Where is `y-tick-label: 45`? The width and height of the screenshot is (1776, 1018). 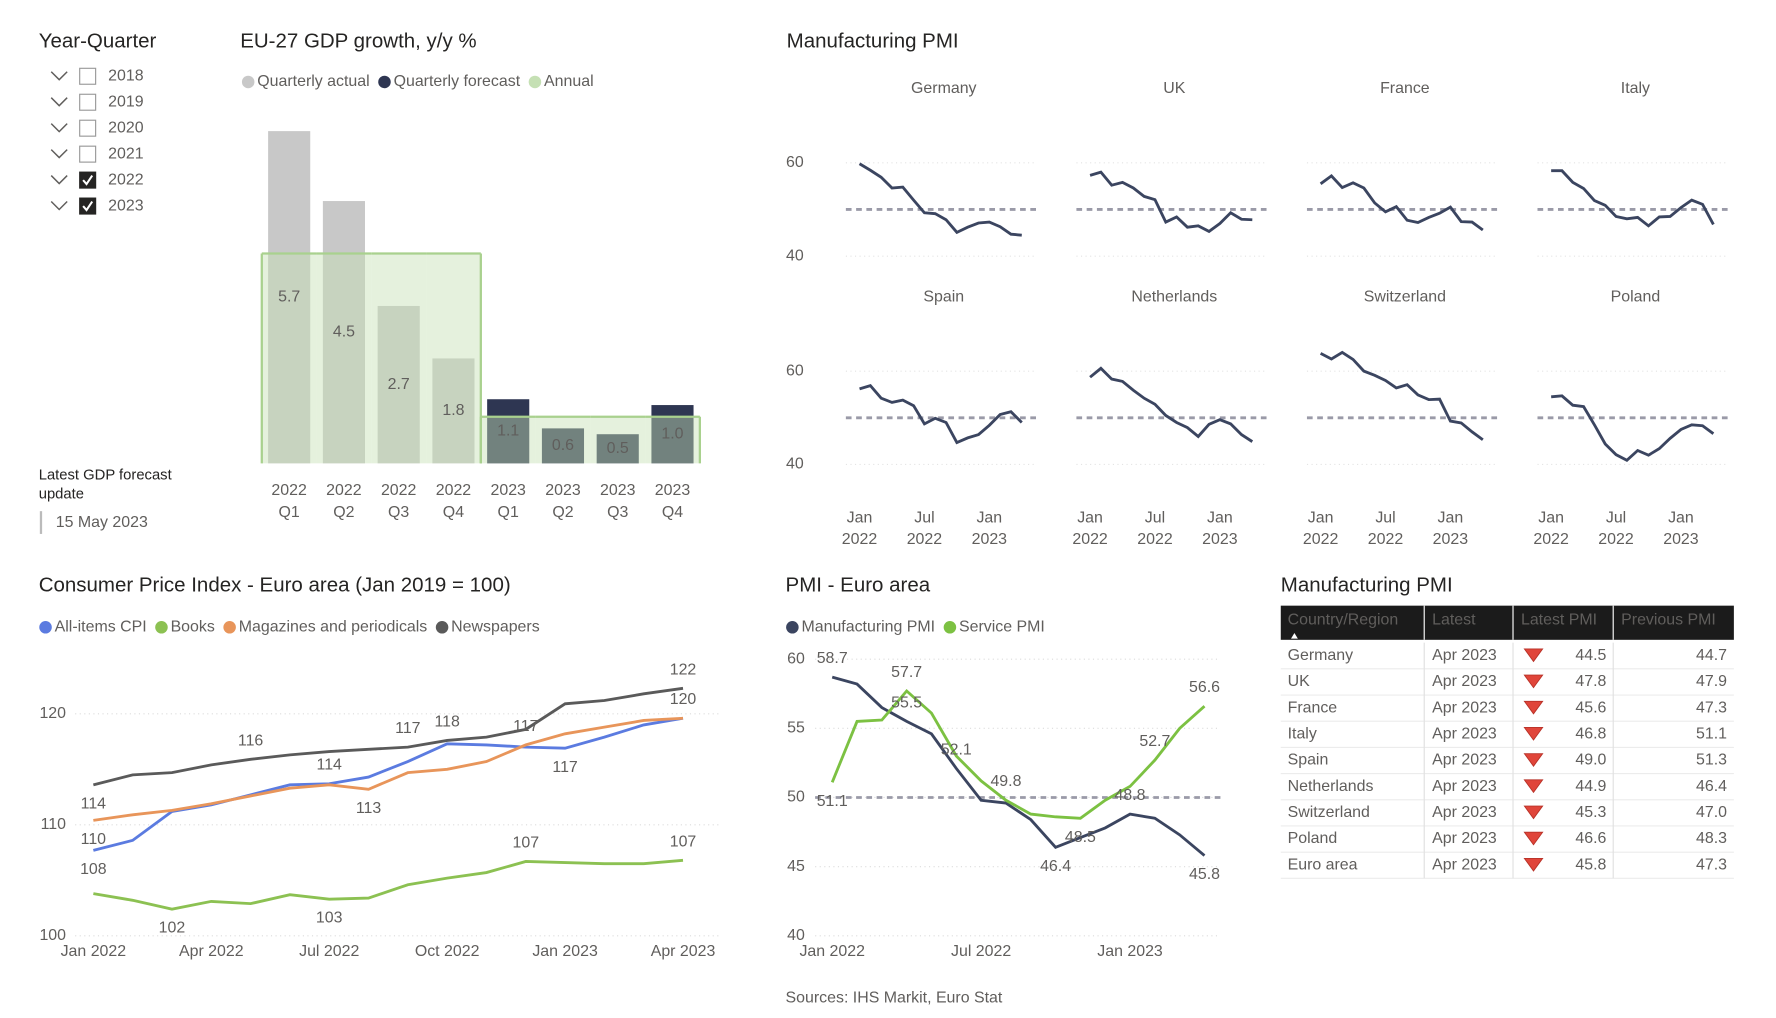 y-tick-label: 45 is located at coordinates (796, 866).